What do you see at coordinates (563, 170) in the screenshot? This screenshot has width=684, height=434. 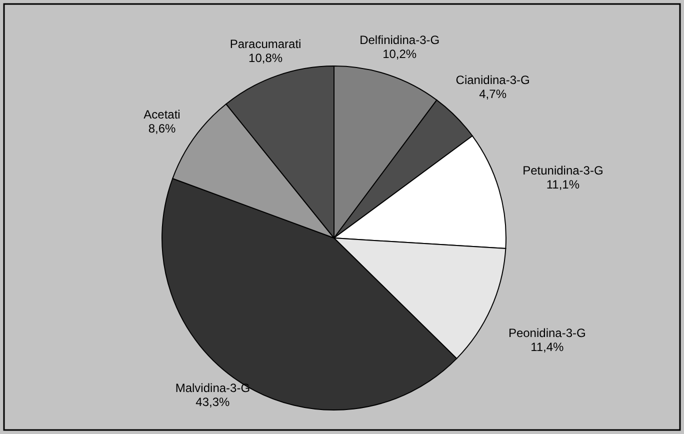 I see `slice-label: Petunidina-3-G` at bounding box center [563, 170].